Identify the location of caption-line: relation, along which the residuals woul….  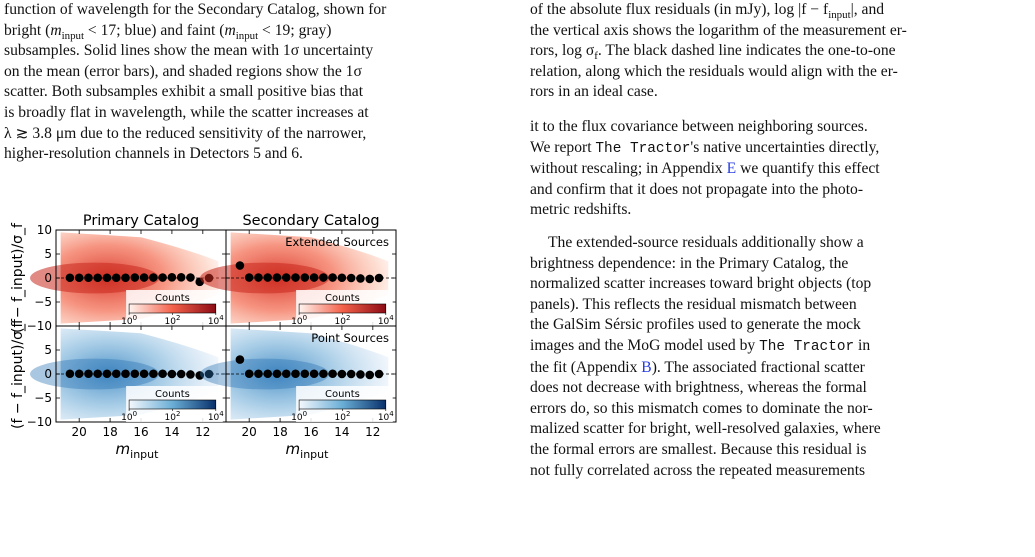
(780, 72).